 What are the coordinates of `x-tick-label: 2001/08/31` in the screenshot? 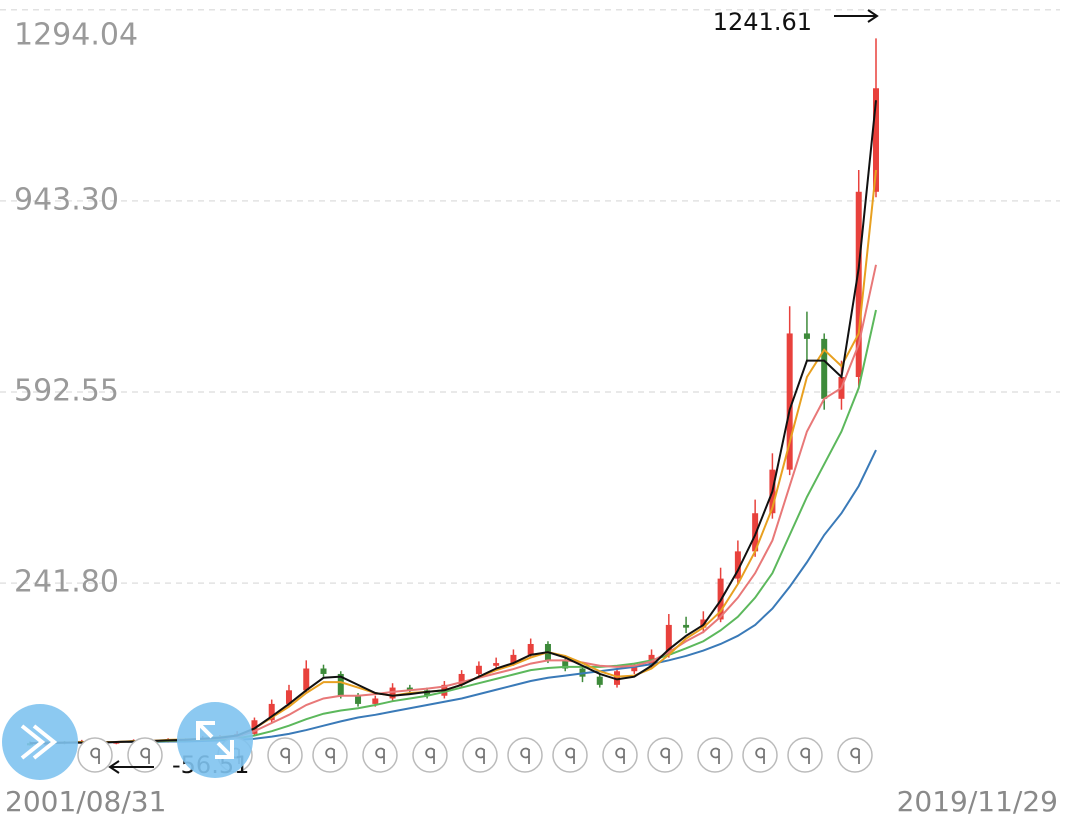 It's located at (85, 801).